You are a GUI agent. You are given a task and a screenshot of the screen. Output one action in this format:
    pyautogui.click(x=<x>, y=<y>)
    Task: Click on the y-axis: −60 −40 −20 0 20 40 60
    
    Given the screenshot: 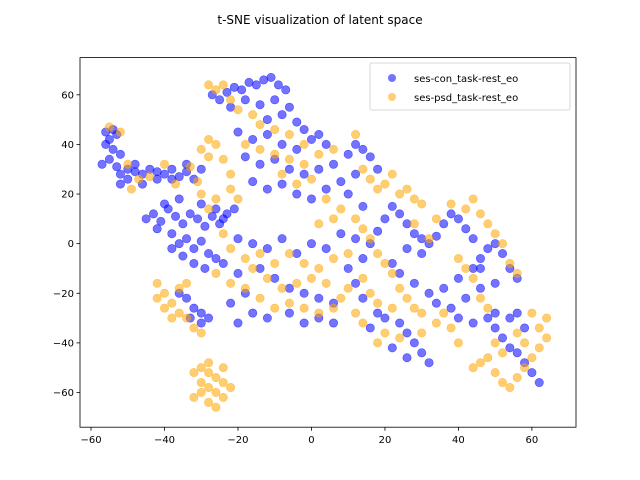 What is the action you would take?
    pyautogui.click(x=66, y=244)
    